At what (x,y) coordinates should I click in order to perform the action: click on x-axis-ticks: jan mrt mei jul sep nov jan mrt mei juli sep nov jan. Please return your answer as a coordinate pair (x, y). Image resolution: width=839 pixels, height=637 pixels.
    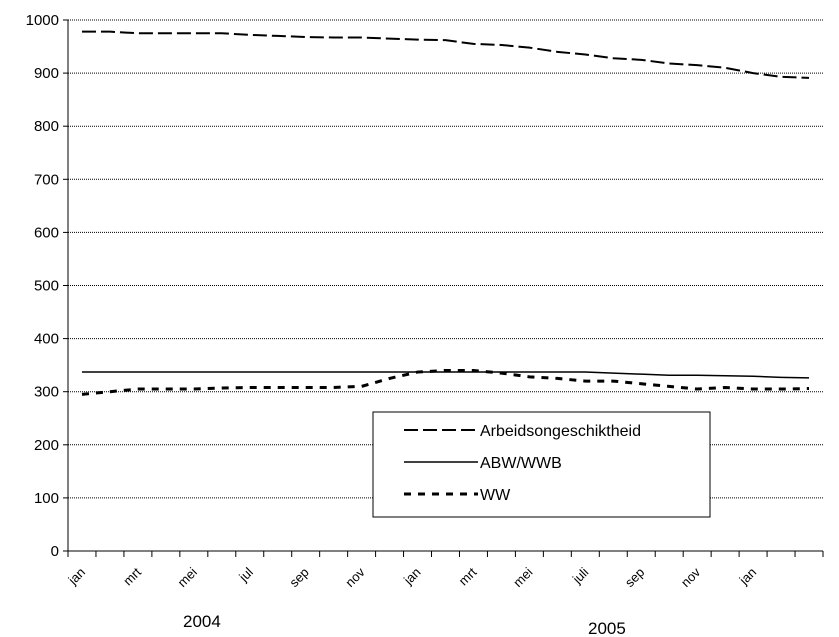
    Looking at the image, I should click on (444, 570).